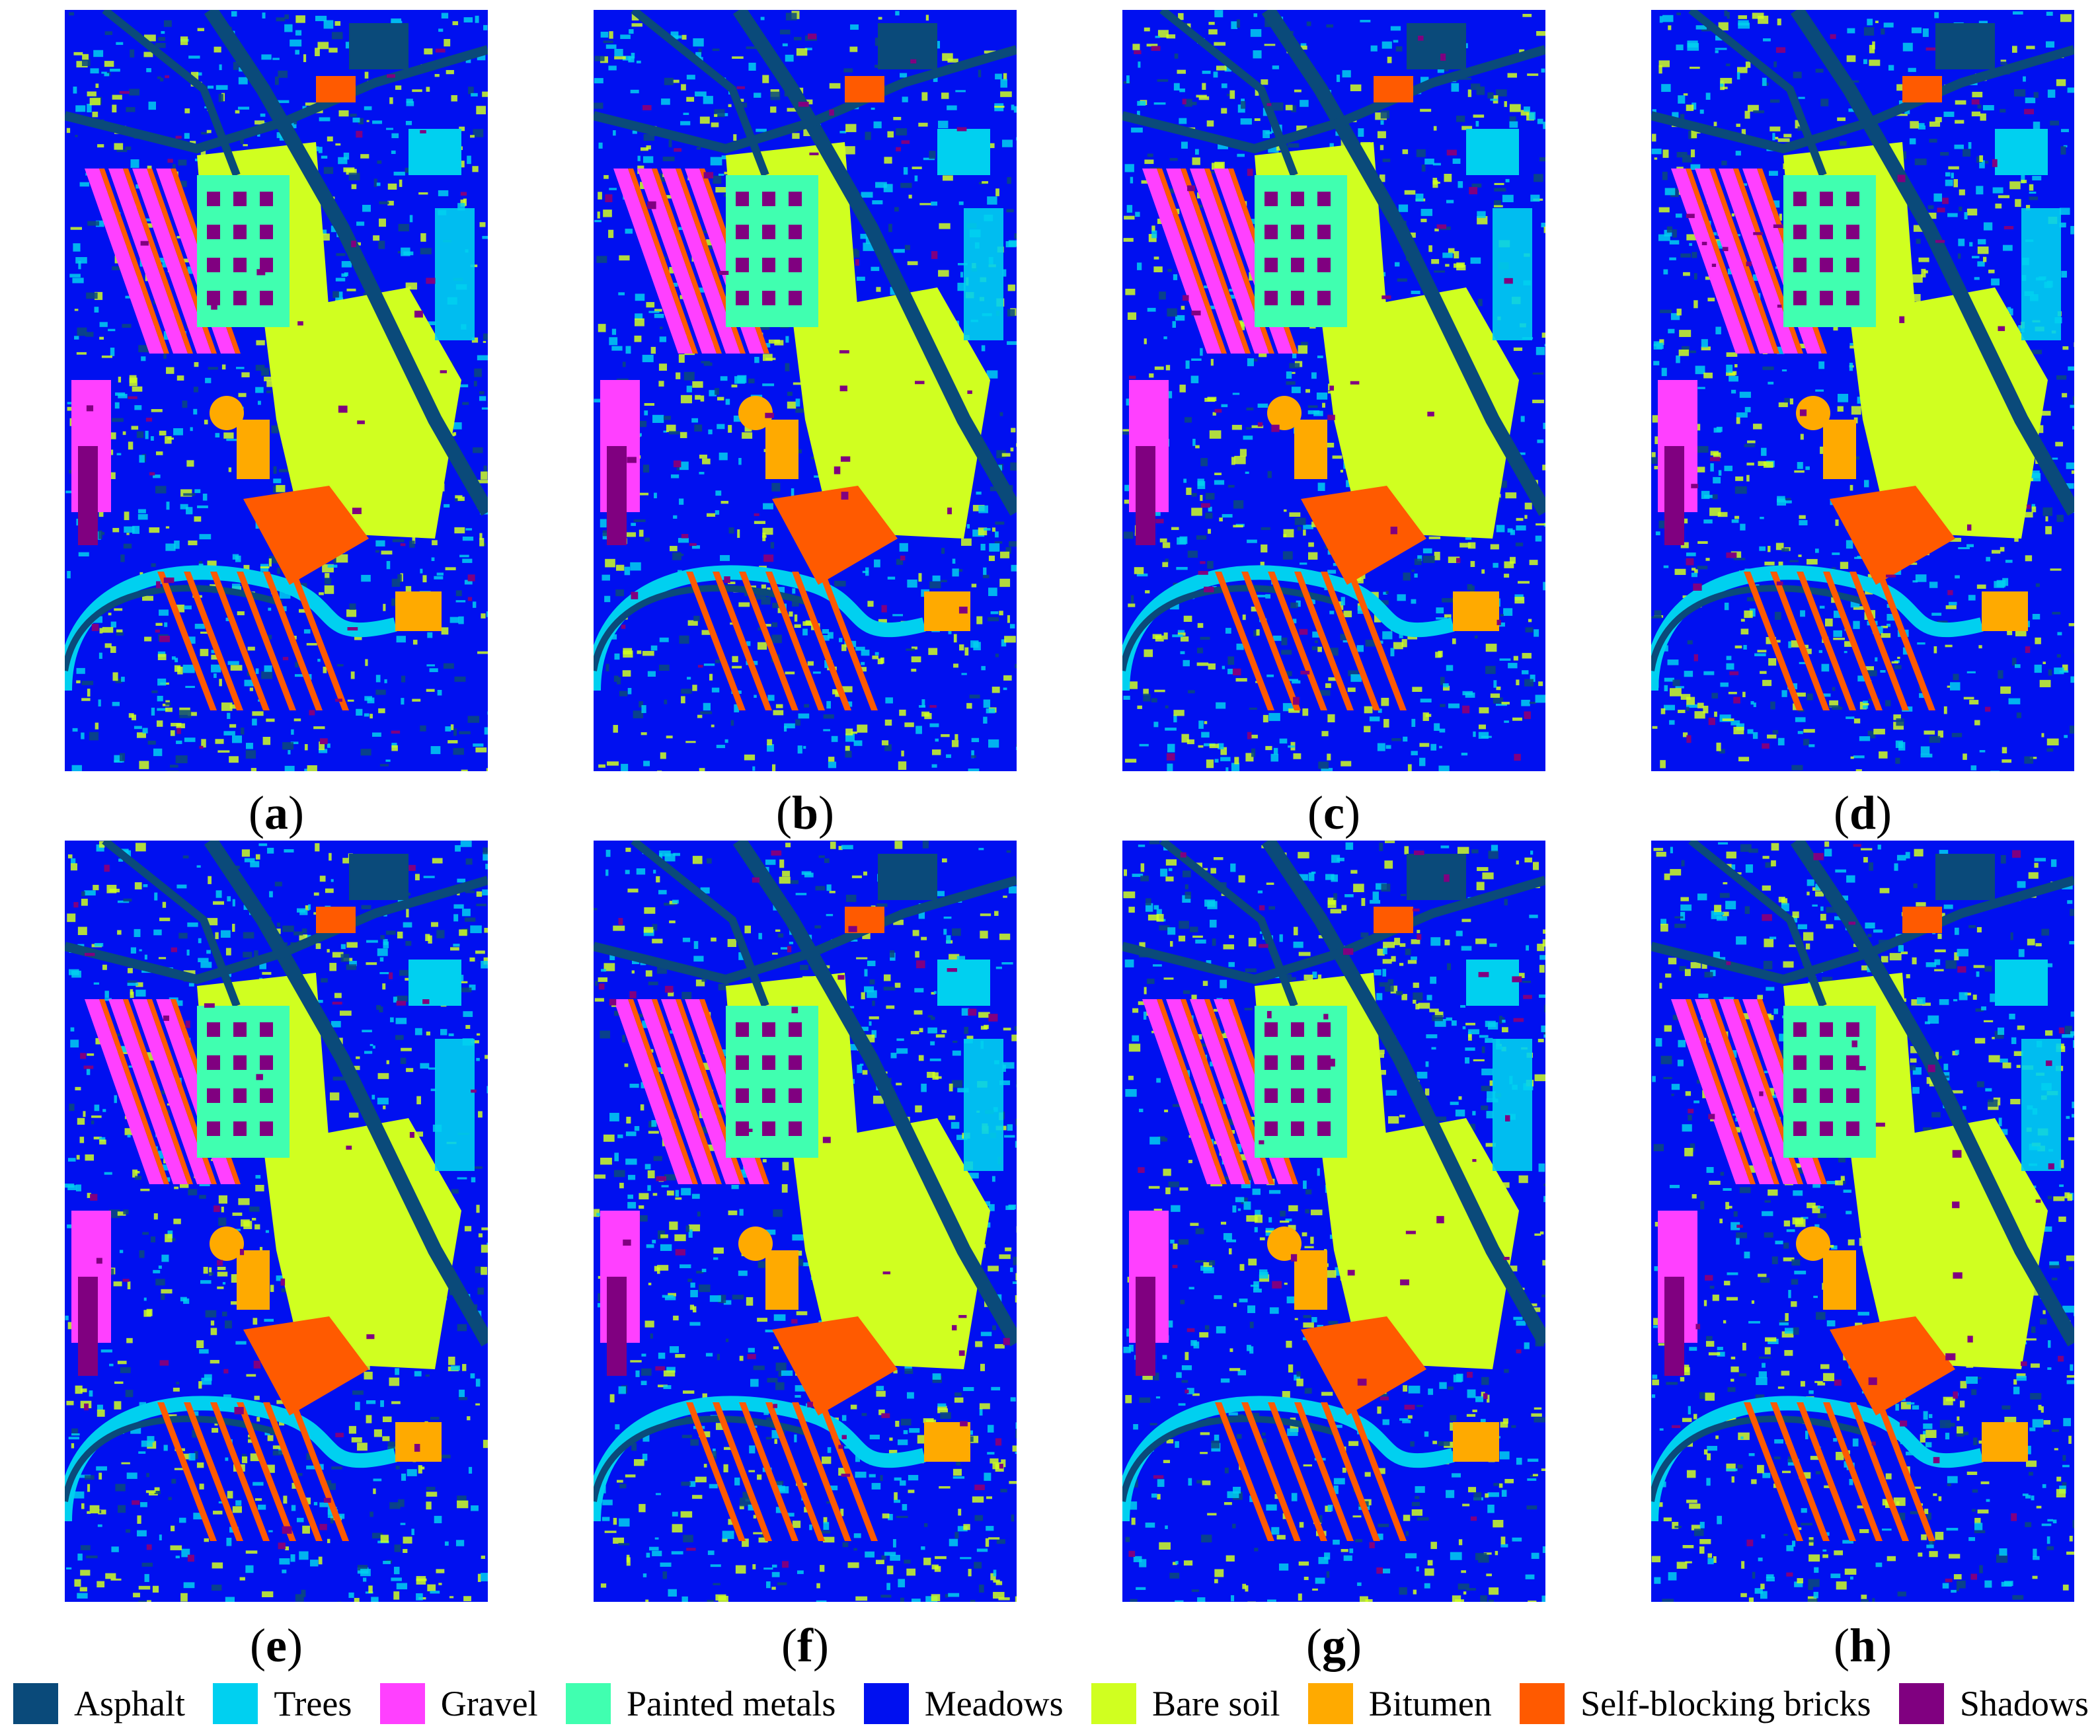 The image size is (2100, 1736). I want to click on legend-label: Self-blocking bricks, so click(1725, 1703).